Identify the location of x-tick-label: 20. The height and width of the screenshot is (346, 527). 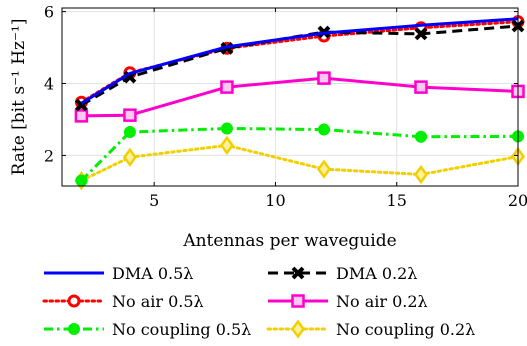
(517, 200).